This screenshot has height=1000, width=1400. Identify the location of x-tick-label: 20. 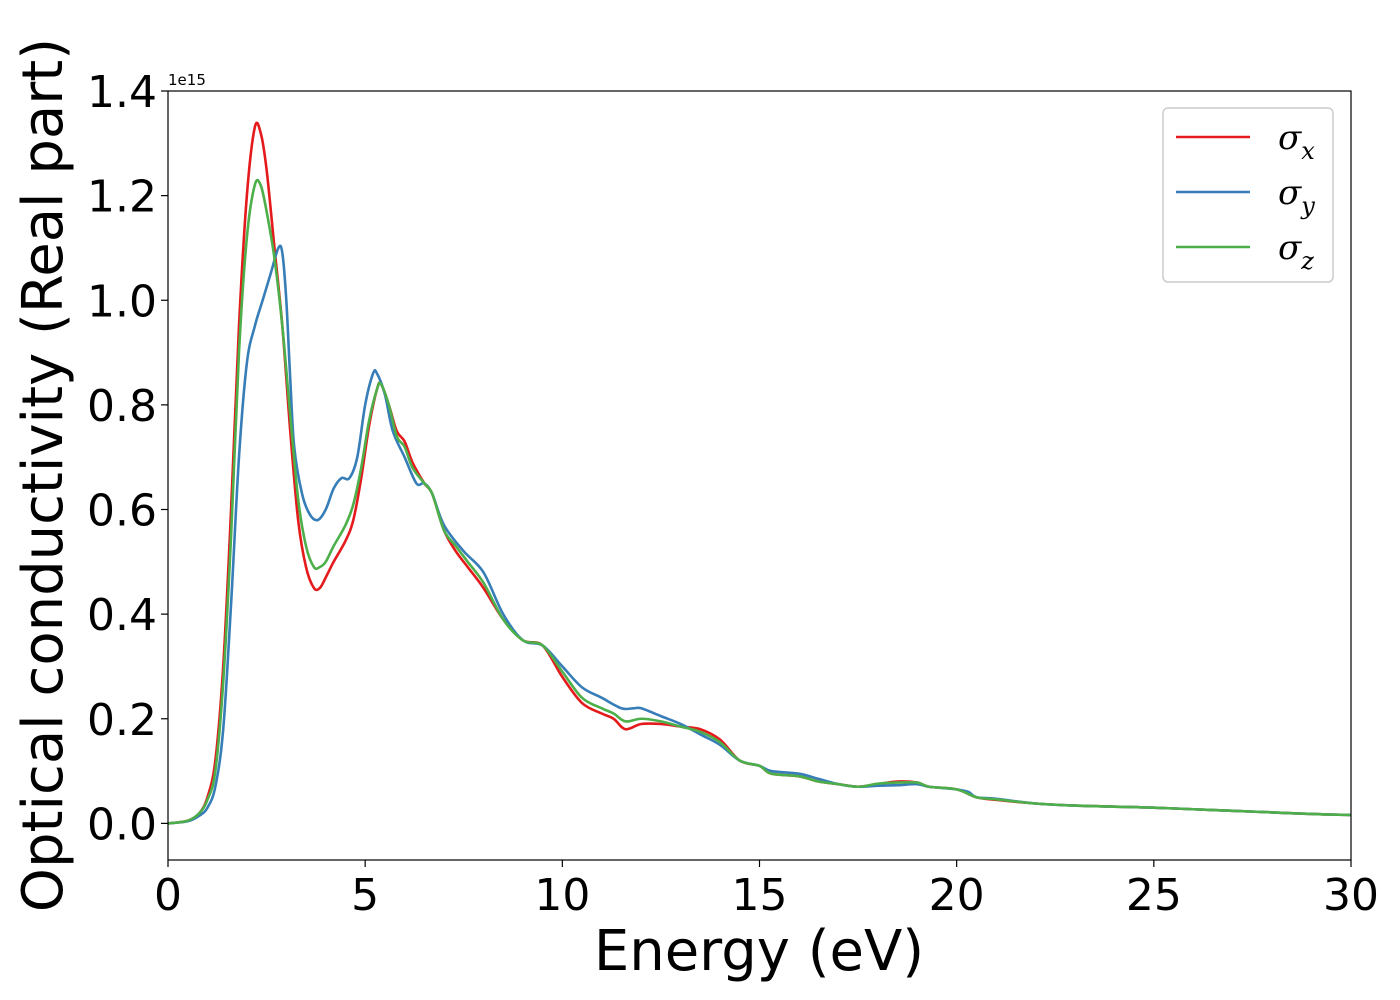
(957, 895).